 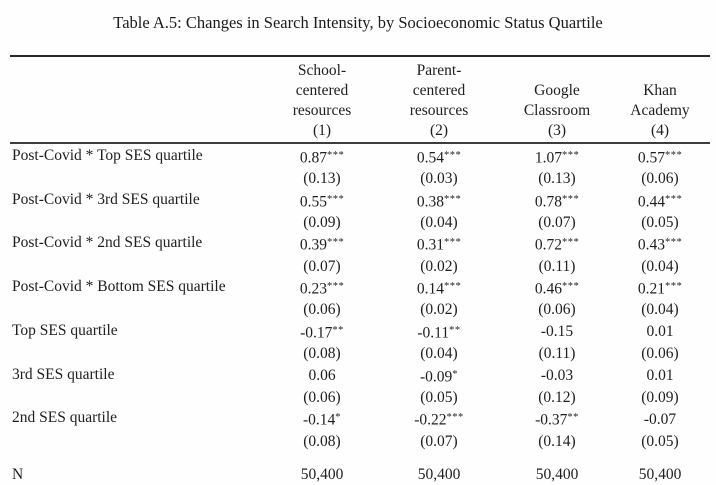 What do you see at coordinates (360, 179) in the screenshot?
I see `se-row: (0.13) (0.03) (0.13) (0.06)` at bounding box center [360, 179].